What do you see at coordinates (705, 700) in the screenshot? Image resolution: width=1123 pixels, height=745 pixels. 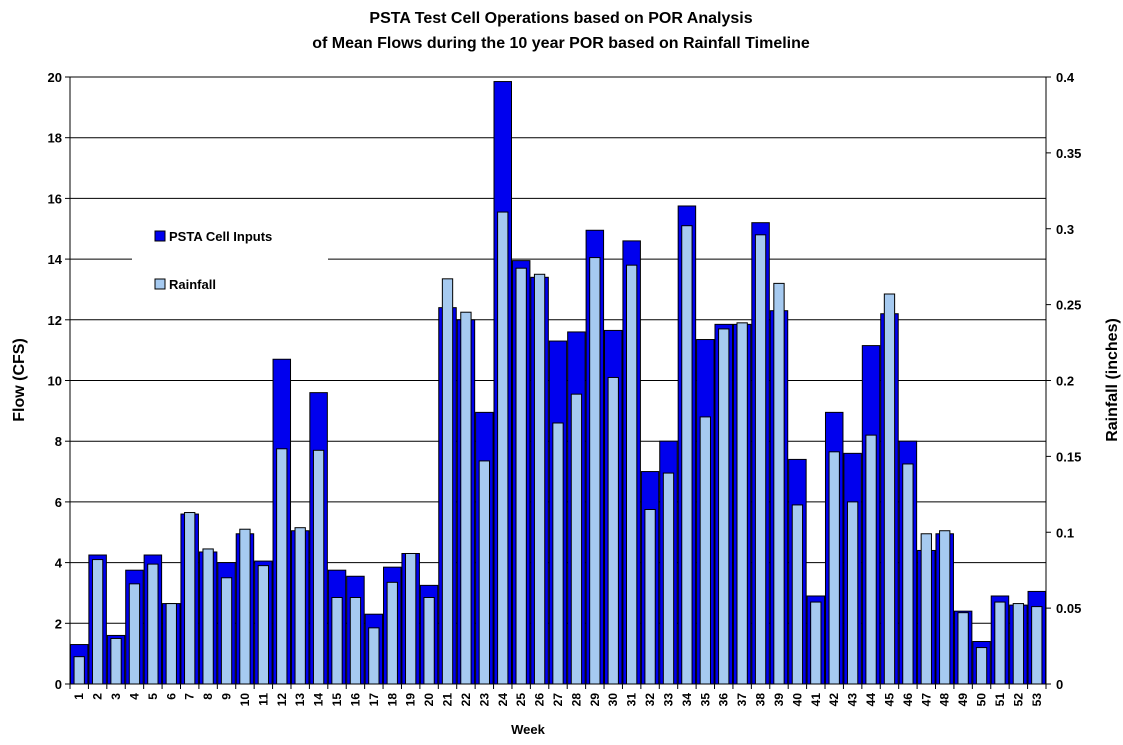 I see `x-tick-label: 35` at bounding box center [705, 700].